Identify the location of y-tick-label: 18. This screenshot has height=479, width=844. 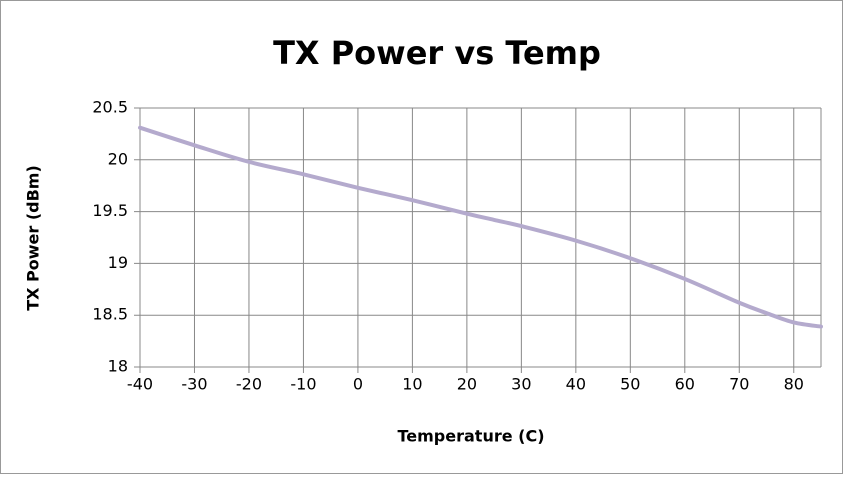
(118, 366).